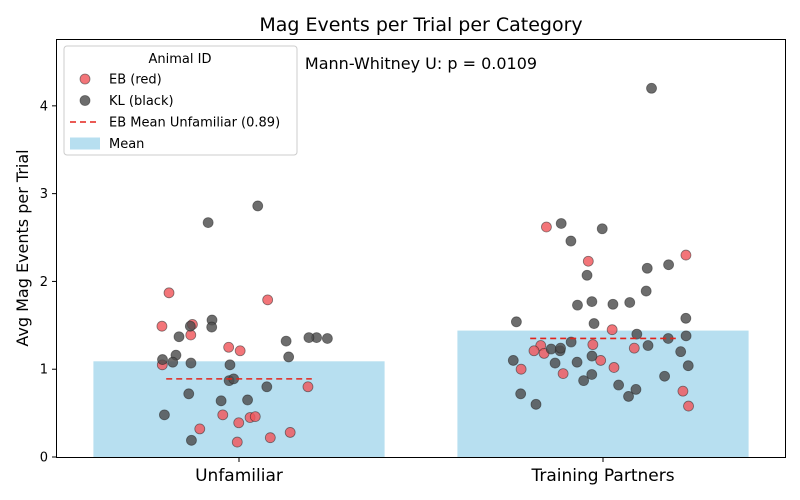 Image resolution: width=800 pixels, height=500 pixels. I want to click on legend-label: Mean, so click(126, 144).